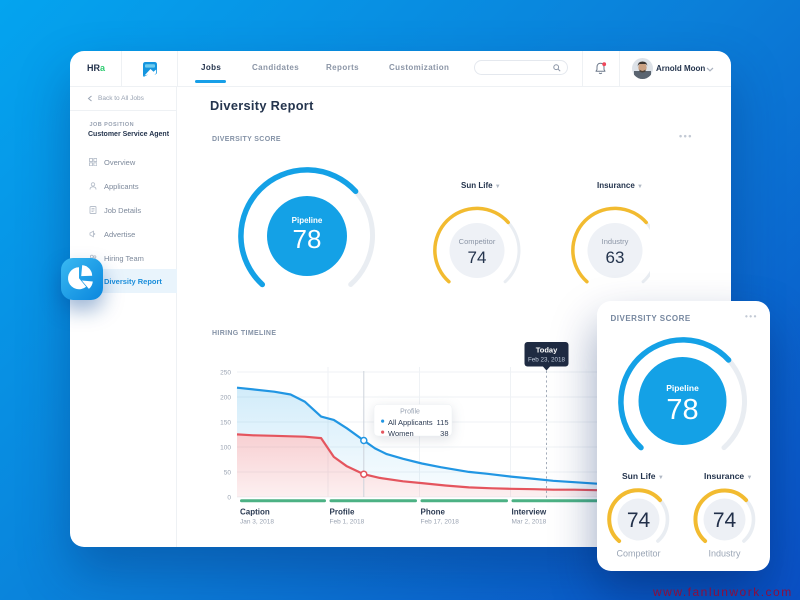 The height and width of the screenshot is (600, 800). Describe the element at coordinates (410, 422) in the screenshot. I see `svg-text: All Applicants` at that location.